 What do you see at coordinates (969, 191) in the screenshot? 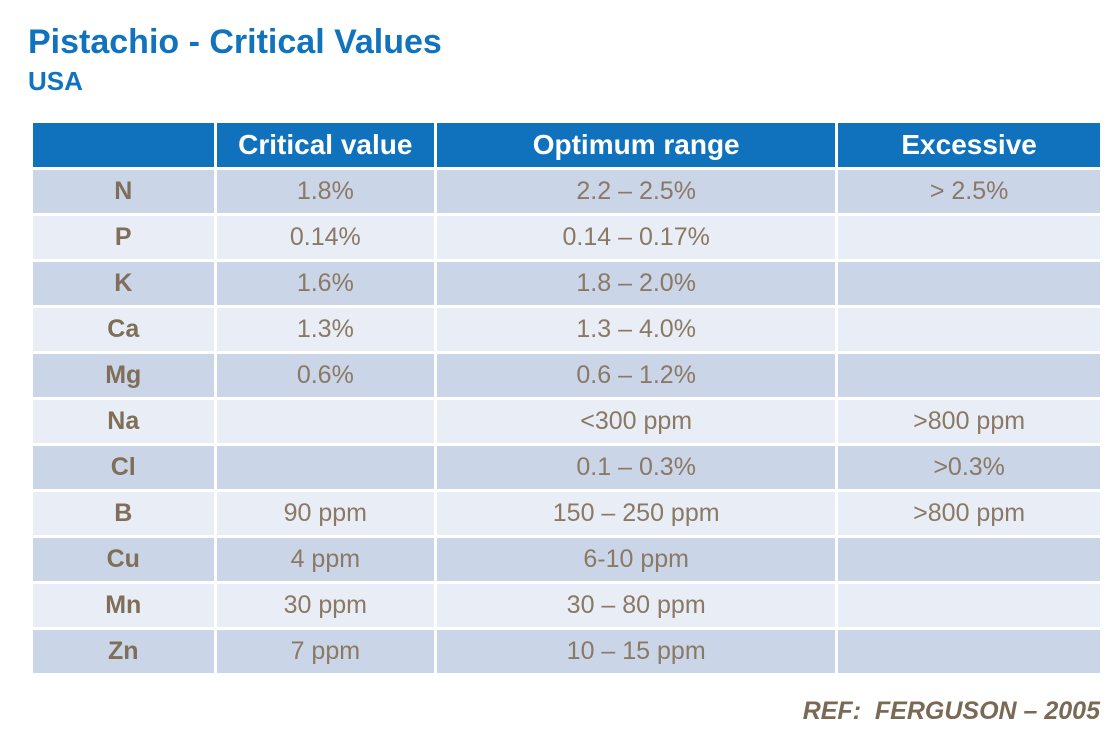
I see `excessive-cell: > 2.5%` at bounding box center [969, 191].